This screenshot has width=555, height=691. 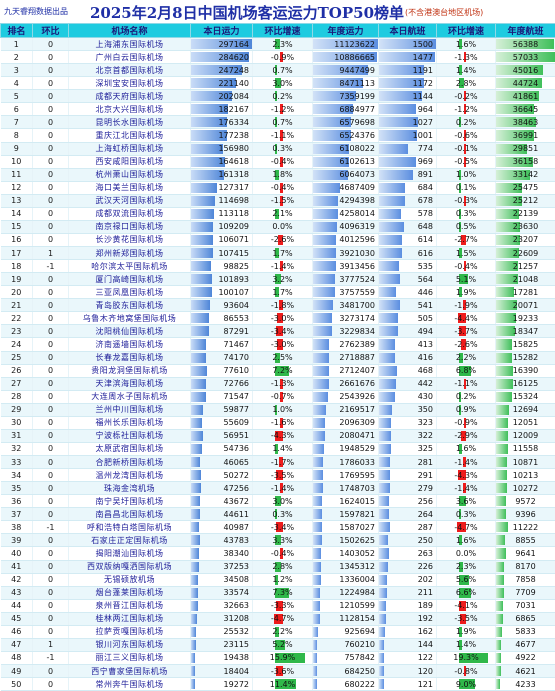 I want to click on annual-flights-cell-value: 4233, so click(x=525, y=684).